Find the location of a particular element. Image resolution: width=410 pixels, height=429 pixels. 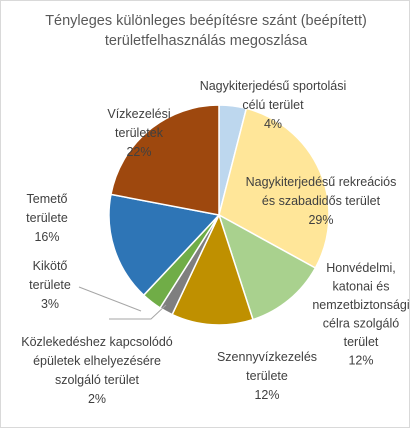

slice-label: Nagykiterjedésű sportolási célú terület 4% is located at coordinates (273, 105).